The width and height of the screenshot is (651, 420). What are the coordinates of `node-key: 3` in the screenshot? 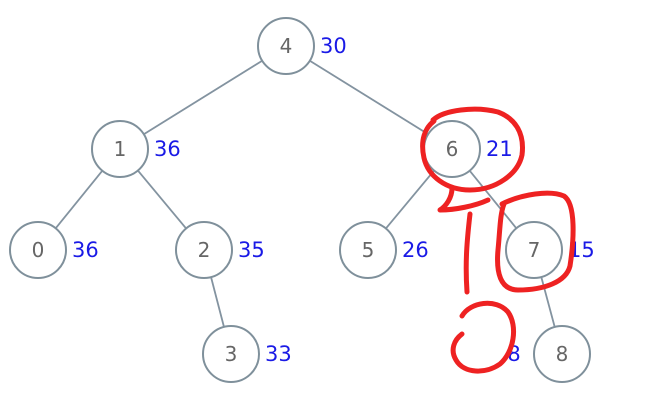 It's located at (231, 354).